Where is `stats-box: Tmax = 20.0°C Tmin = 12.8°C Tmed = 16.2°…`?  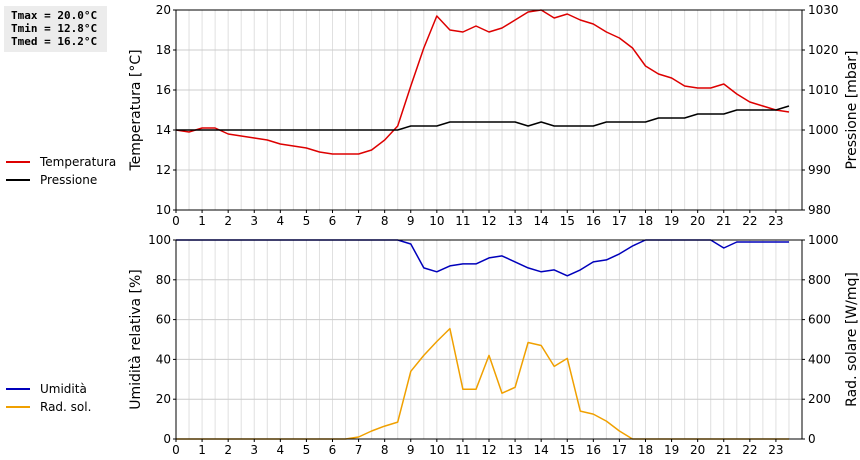
stats-box: Tmax = 20.0°C Tmin = 12.8°C Tmed = 16.2°… is located at coordinates (55, 29).